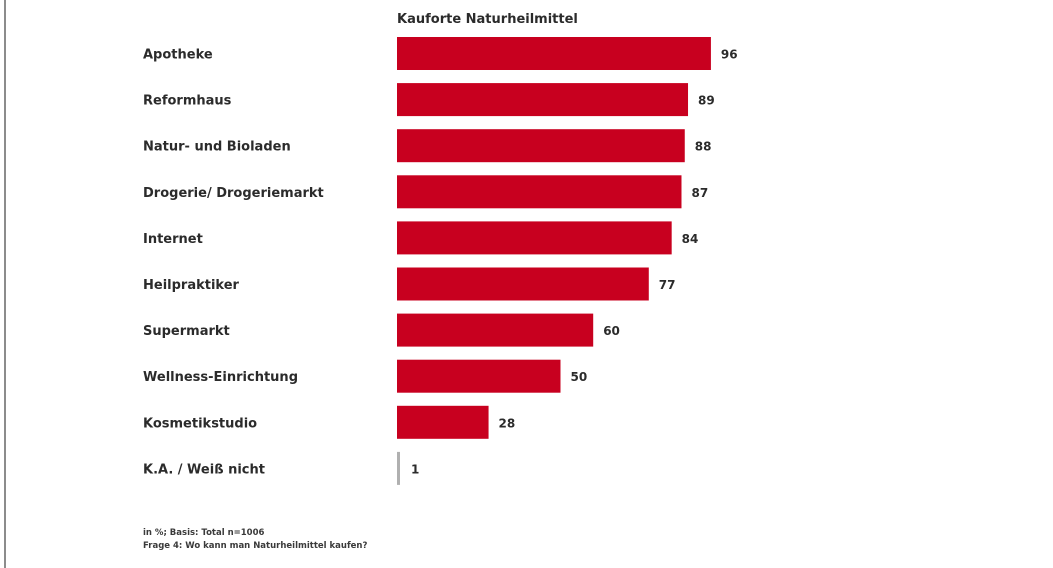  What do you see at coordinates (187, 101) in the screenshot?
I see `category-label-reformhaus: Reformhaus` at bounding box center [187, 101].